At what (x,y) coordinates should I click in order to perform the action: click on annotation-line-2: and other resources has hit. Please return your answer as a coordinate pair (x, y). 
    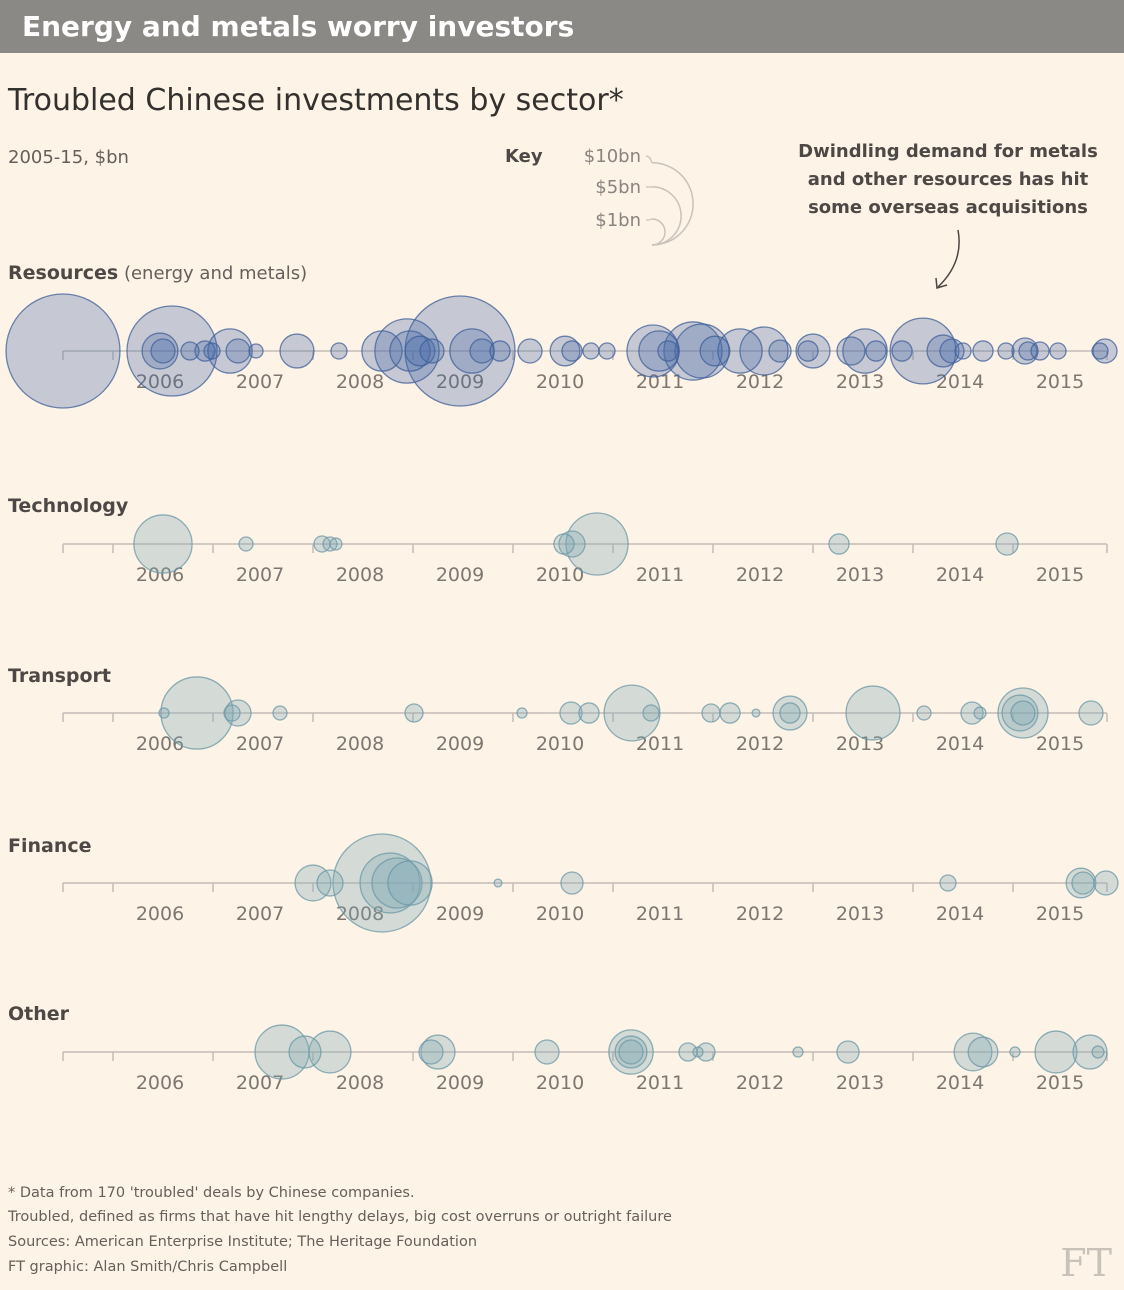
    Looking at the image, I should click on (948, 179).